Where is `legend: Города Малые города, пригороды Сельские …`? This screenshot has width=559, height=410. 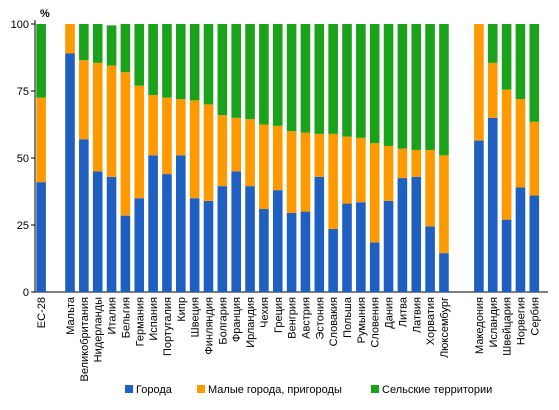 legend: Города Малые города, пригороды Сельские … is located at coordinates (308, 390).